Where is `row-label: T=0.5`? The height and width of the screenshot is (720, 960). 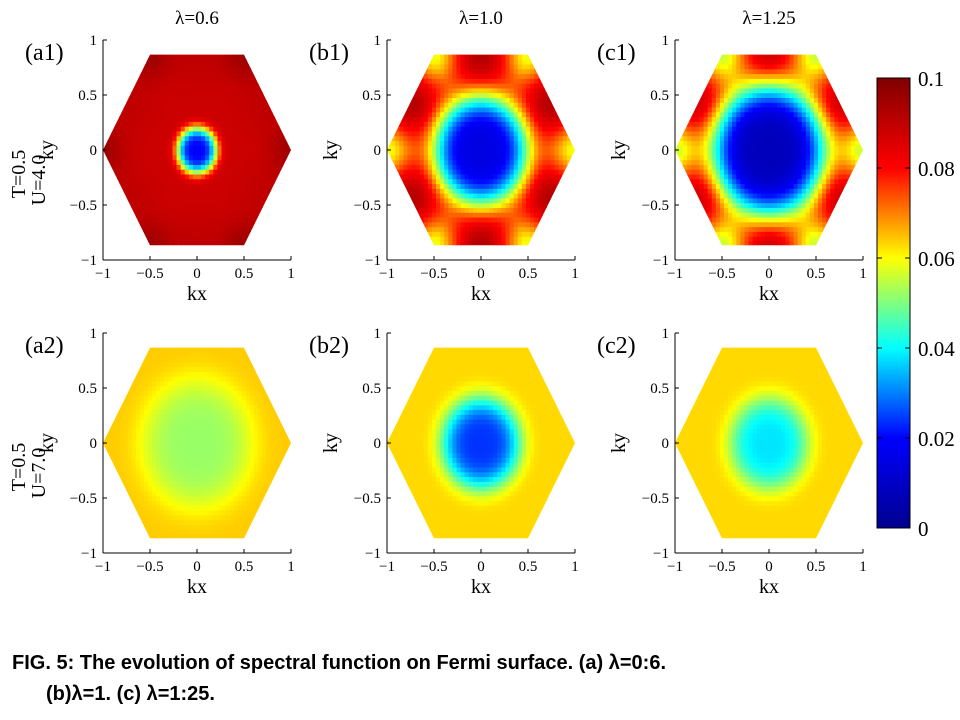
row-label: T=0.5 is located at coordinates (19, 467).